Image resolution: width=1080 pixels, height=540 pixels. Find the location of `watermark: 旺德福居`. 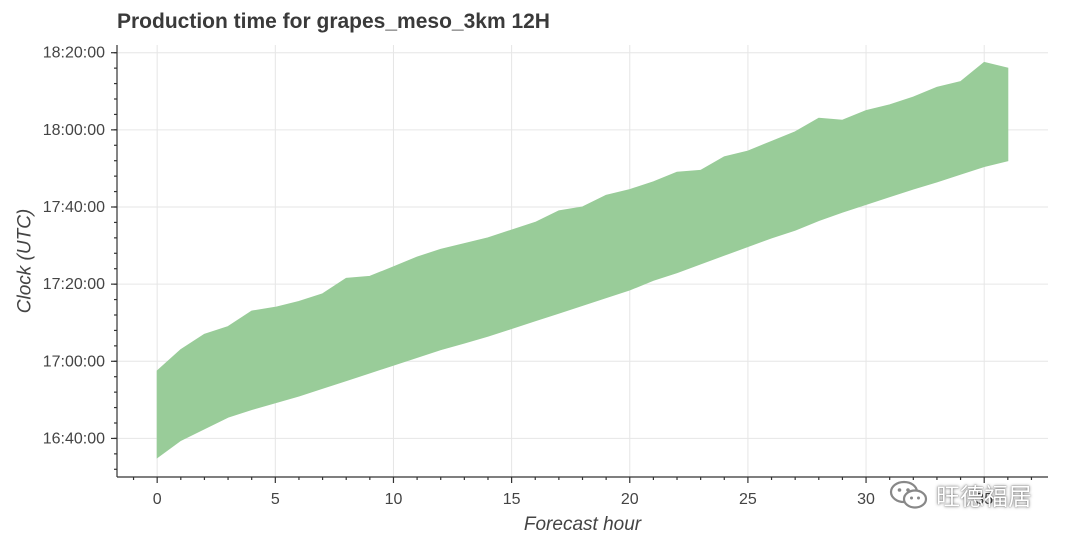

watermark: 旺德福居 is located at coordinates (960, 494).